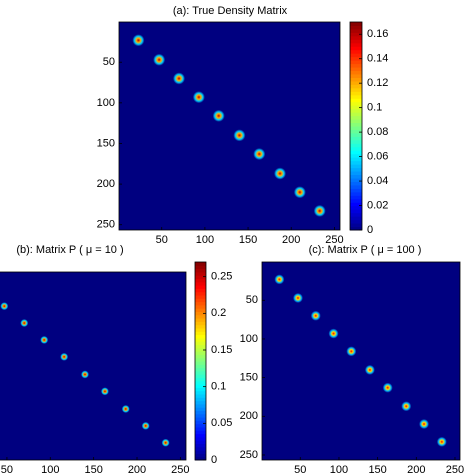 This screenshot has width=474, height=474. What do you see at coordinates (106, 225) in the screenshot?
I see `y-tick-label: 250` at bounding box center [106, 225].